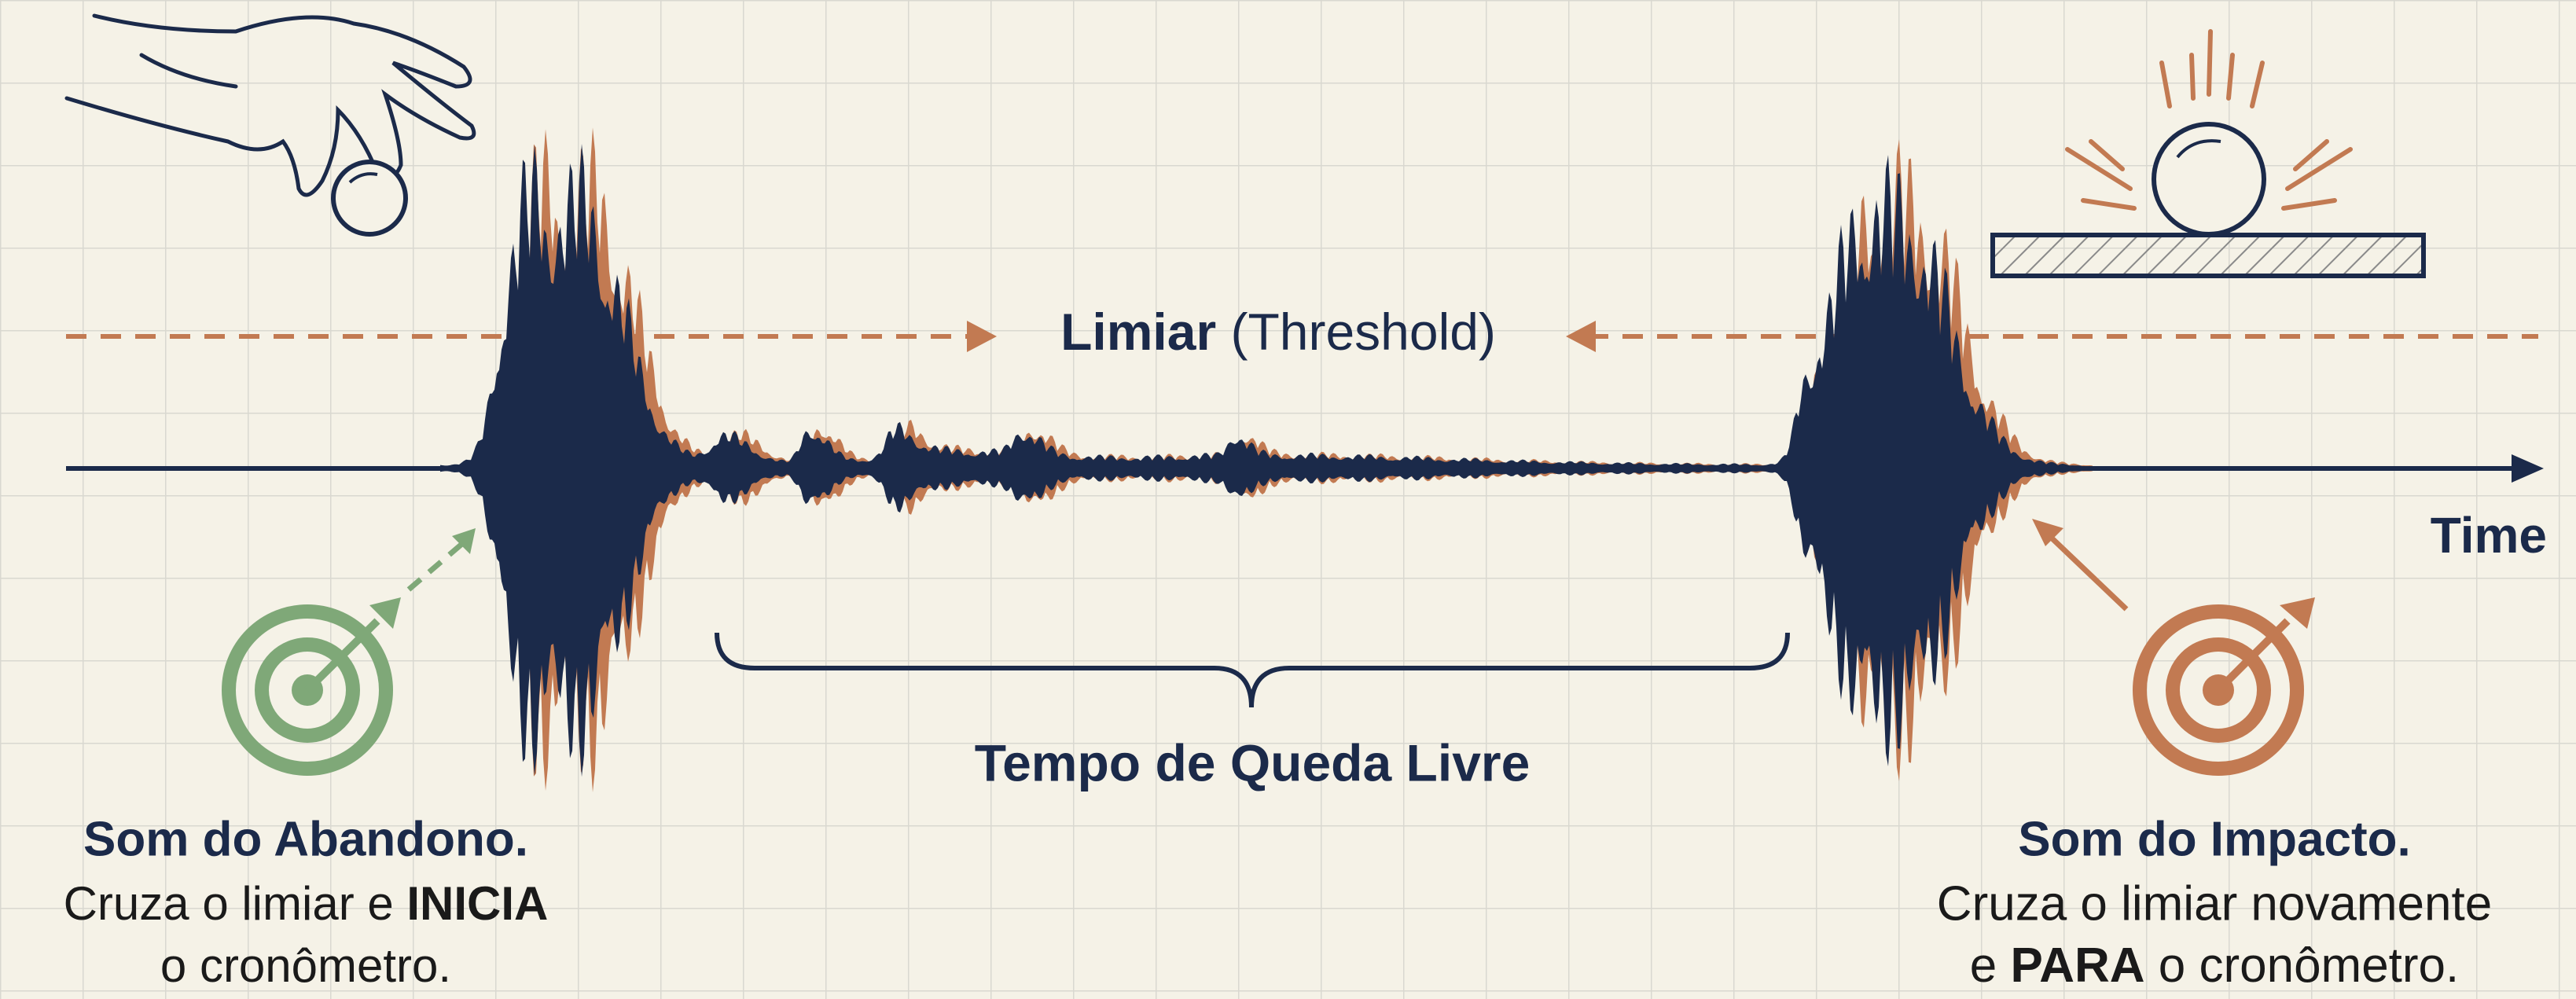 The image size is (2576, 999). Describe the element at coordinates (305, 966) in the screenshot. I see `start-line2: o cronômetro.` at that location.